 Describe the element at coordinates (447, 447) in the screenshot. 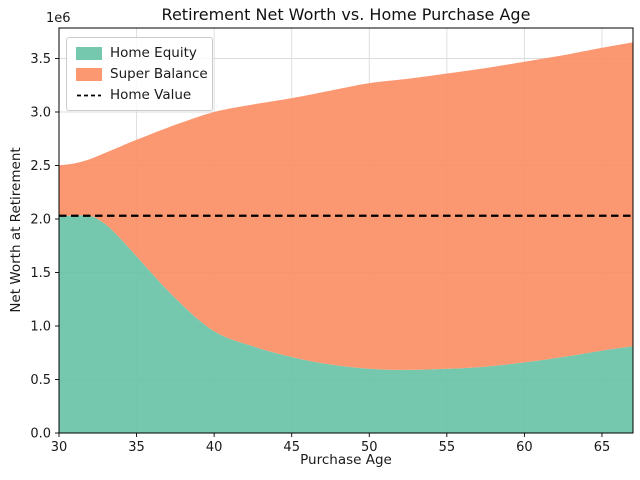

I see `x-tick-label: 55` at that location.